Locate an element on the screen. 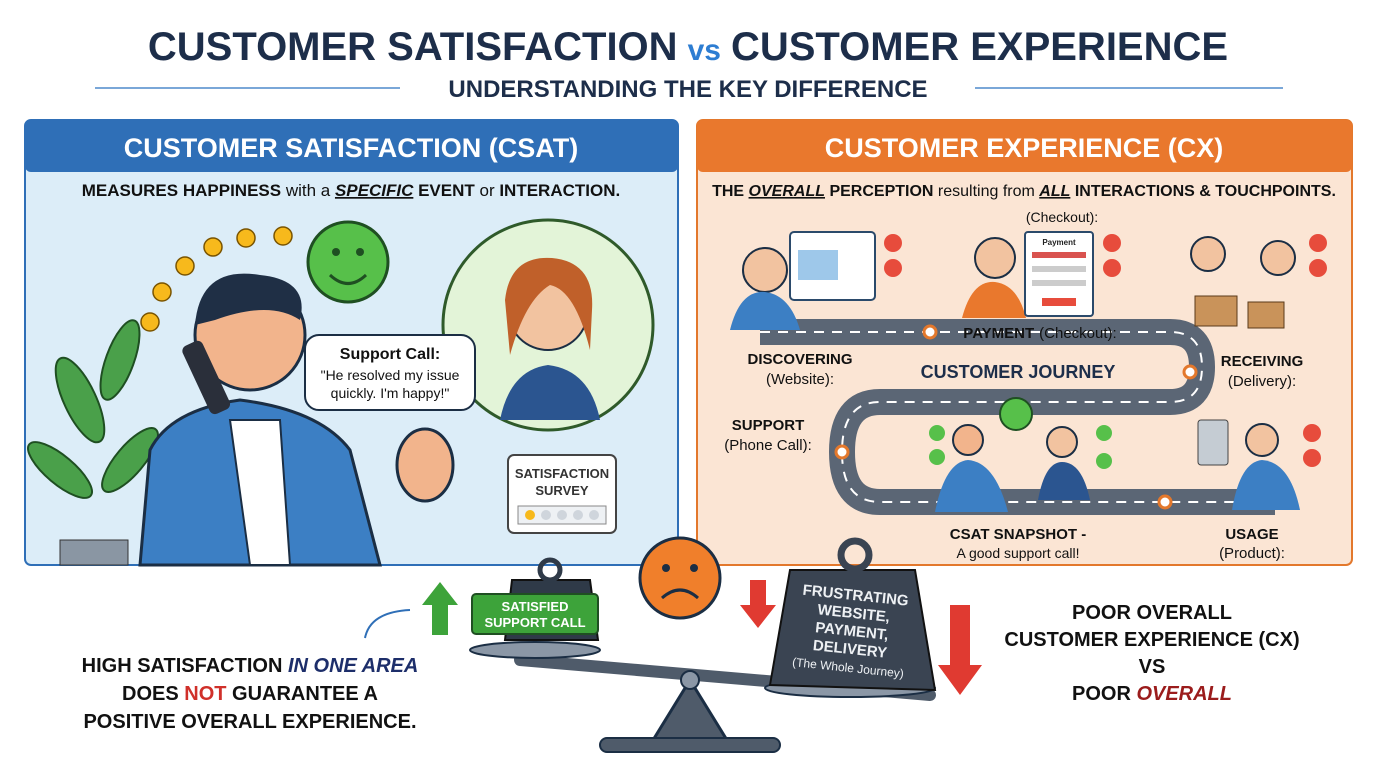  result-line: VS is located at coordinates (1152, 667).